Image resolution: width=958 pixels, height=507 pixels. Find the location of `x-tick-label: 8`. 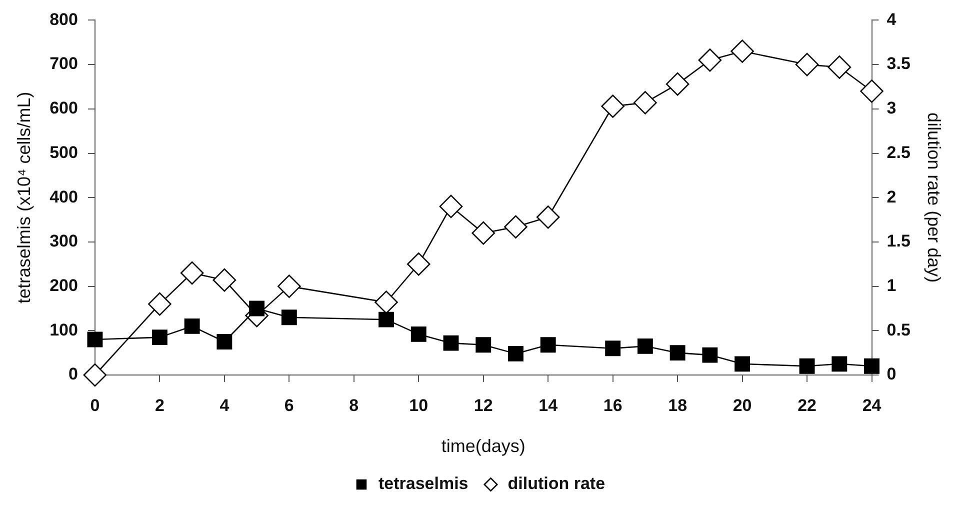

x-tick-label: 8 is located at coordinates (354, 405).